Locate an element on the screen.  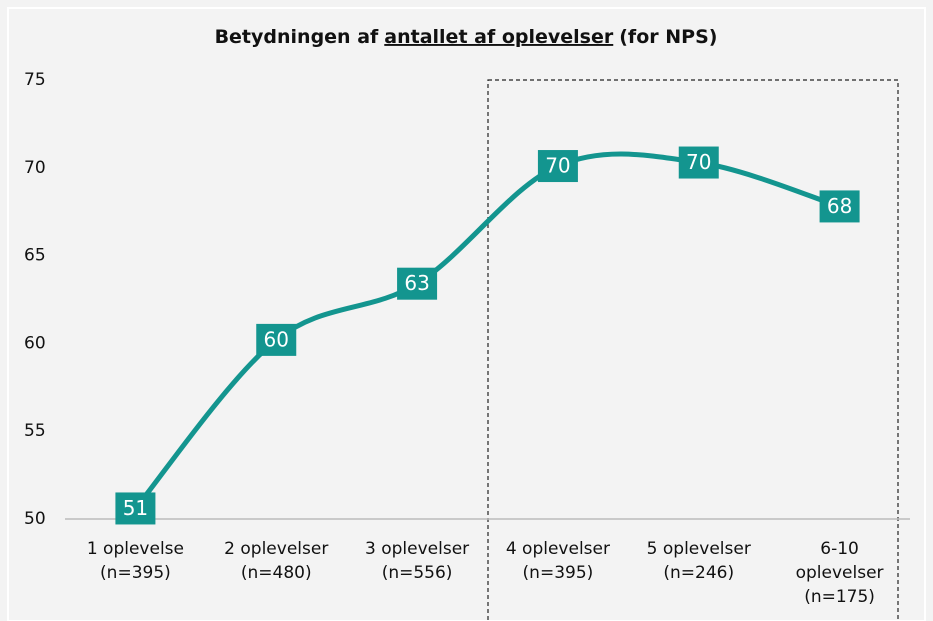
x-tick-label: (n=480) is located at coordinates (276, 573).